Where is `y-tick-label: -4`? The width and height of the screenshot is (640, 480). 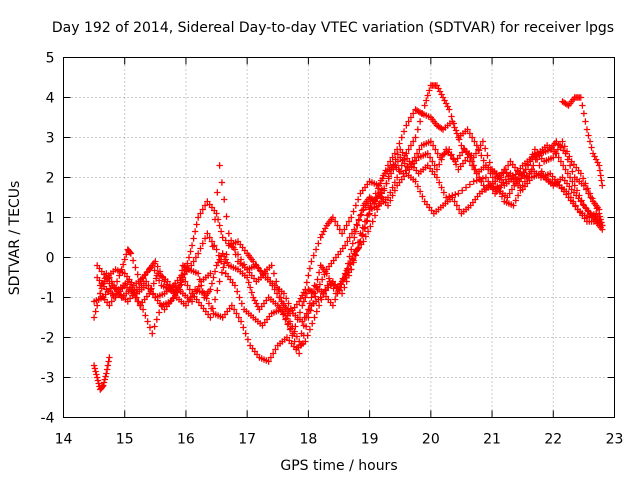 y-tick-label: -4 is located at coordinates (48, 419).